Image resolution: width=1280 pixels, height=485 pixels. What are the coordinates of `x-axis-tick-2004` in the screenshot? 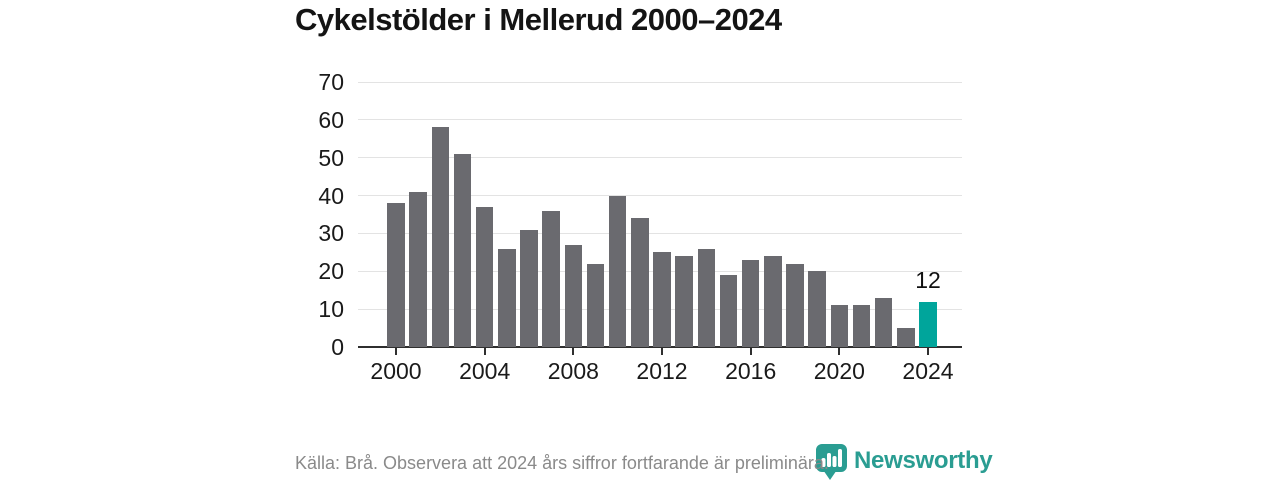 It's located at (484, 351).